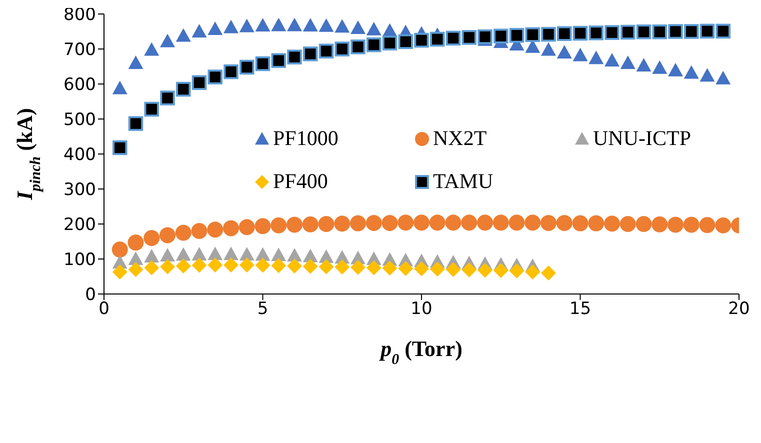 Image resolution: width=761 pixels, height=443 pixels. I want to click on y-tick-label: 0, so click(90, 295).